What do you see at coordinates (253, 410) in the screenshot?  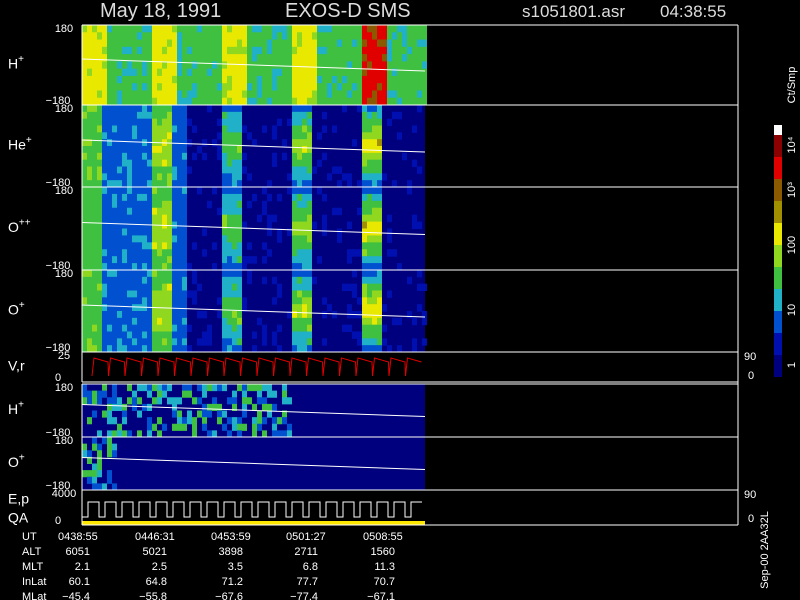 I see `trace-line` at bounding box center [253, 410].